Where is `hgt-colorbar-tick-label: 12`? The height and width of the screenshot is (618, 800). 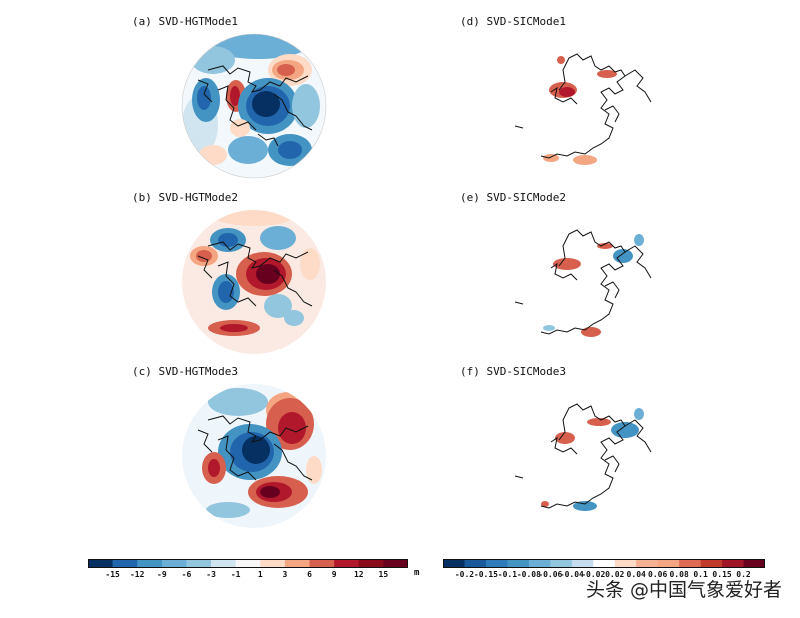 hgt-colorbar-tick-label: 12 is located at coordinates (358, 574).